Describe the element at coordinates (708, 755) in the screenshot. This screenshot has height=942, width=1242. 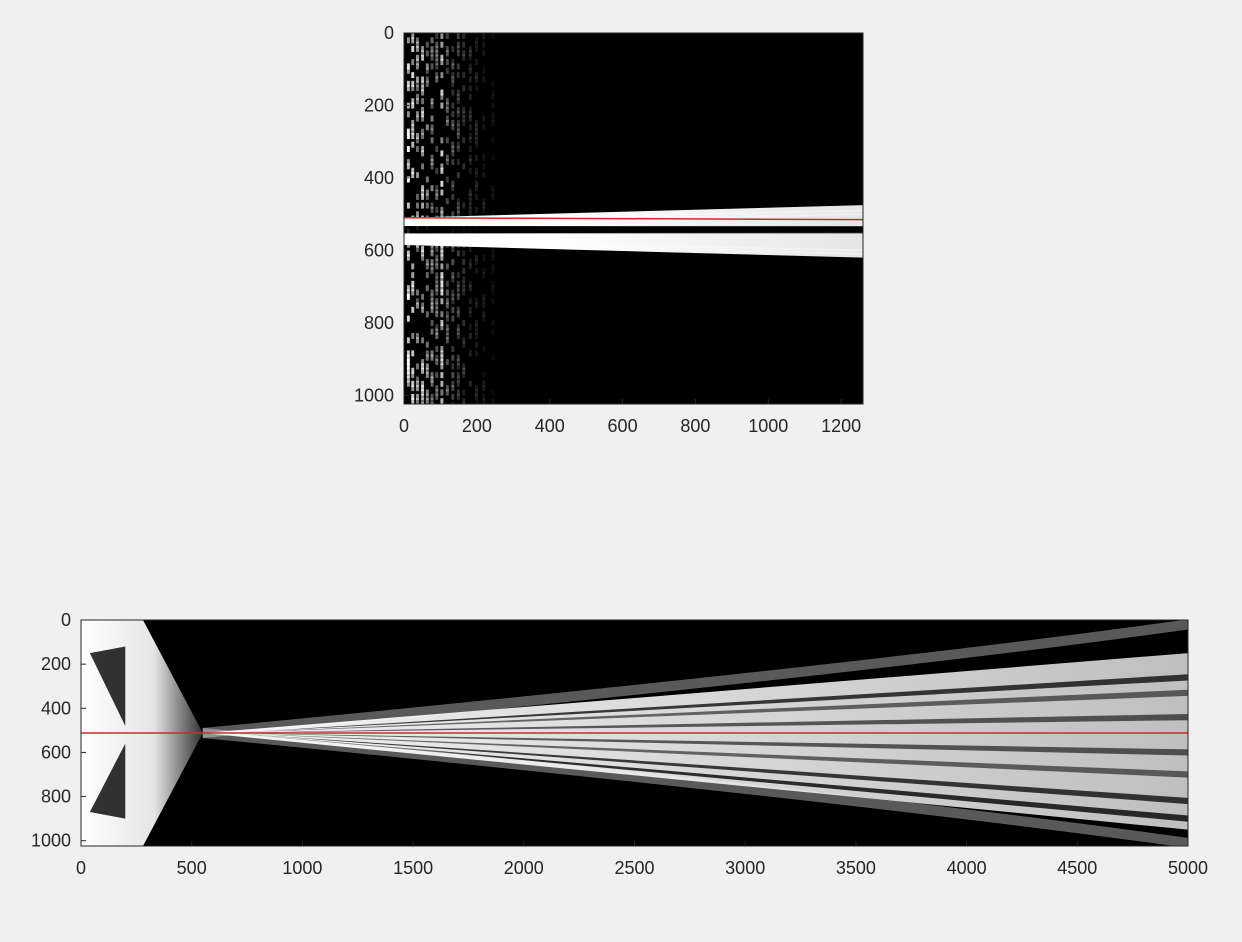
I see `beam-fringe` at that location.